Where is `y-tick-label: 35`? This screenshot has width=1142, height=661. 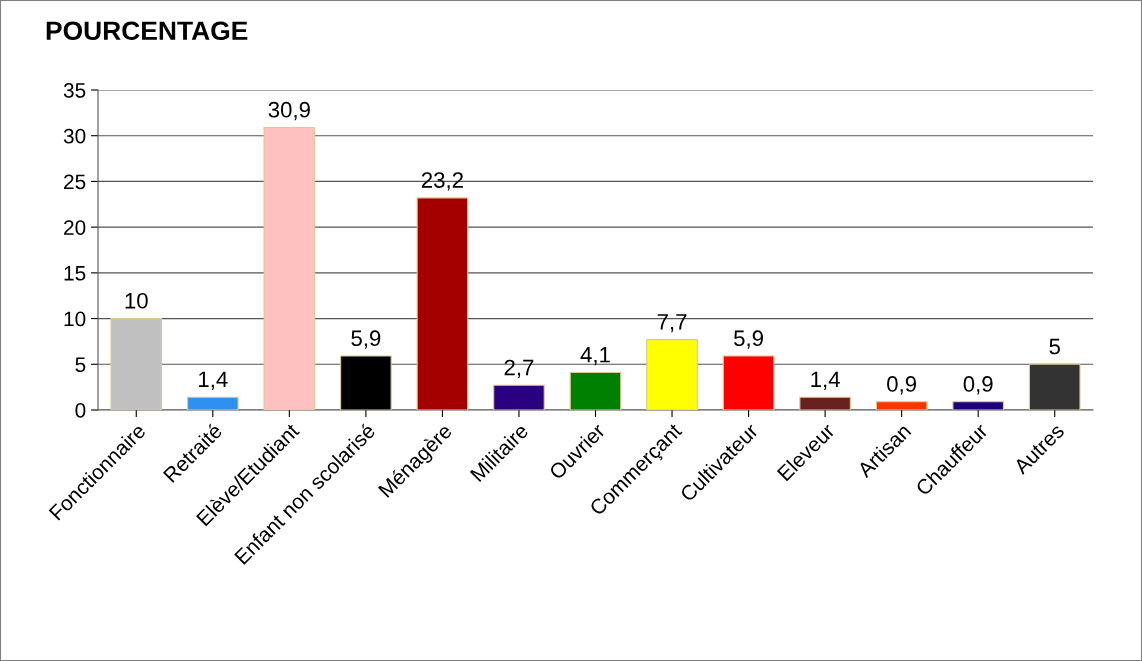 y-tick-label: 35 is located at coordinates (74, 90).